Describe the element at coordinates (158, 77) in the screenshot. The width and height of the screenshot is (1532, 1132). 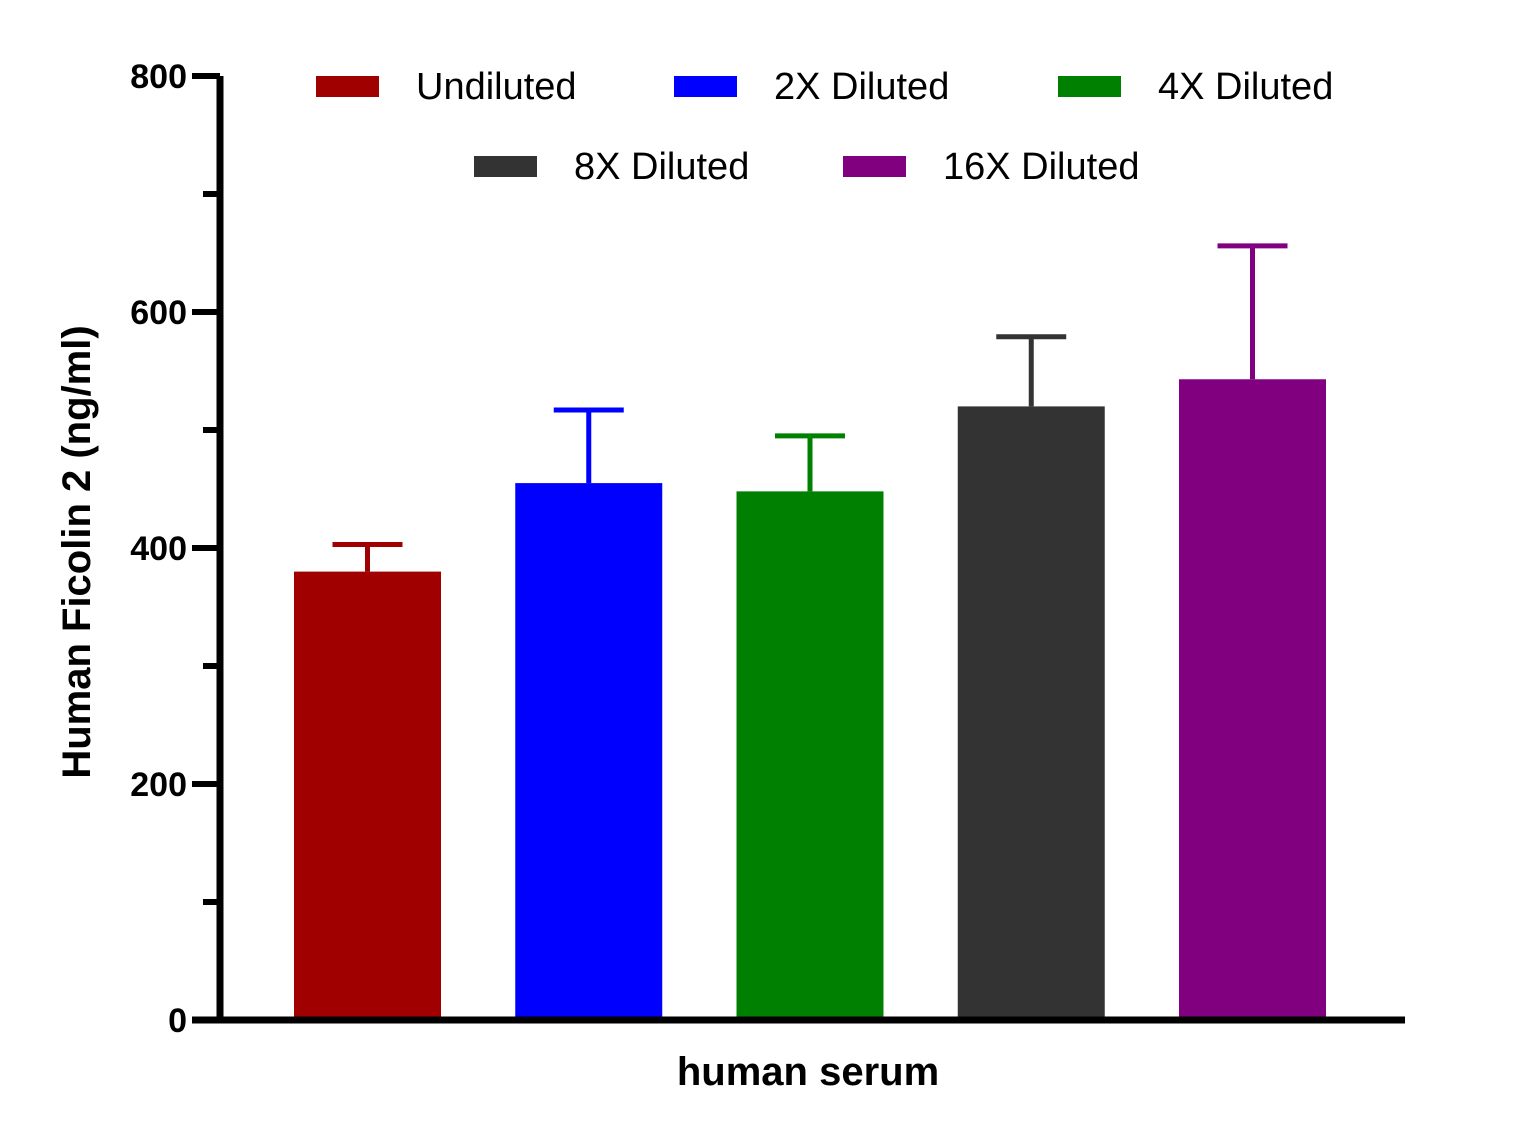
I see `y-tick-label: 800` at that location.